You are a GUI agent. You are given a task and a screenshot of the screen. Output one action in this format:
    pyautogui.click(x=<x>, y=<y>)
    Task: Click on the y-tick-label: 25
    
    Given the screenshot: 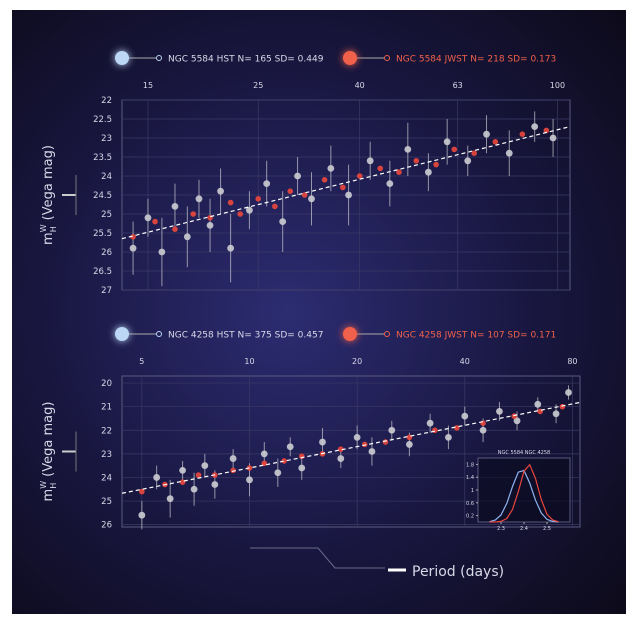 What is the action you would take?
    pyautogui.click(x=106, y=215)
    